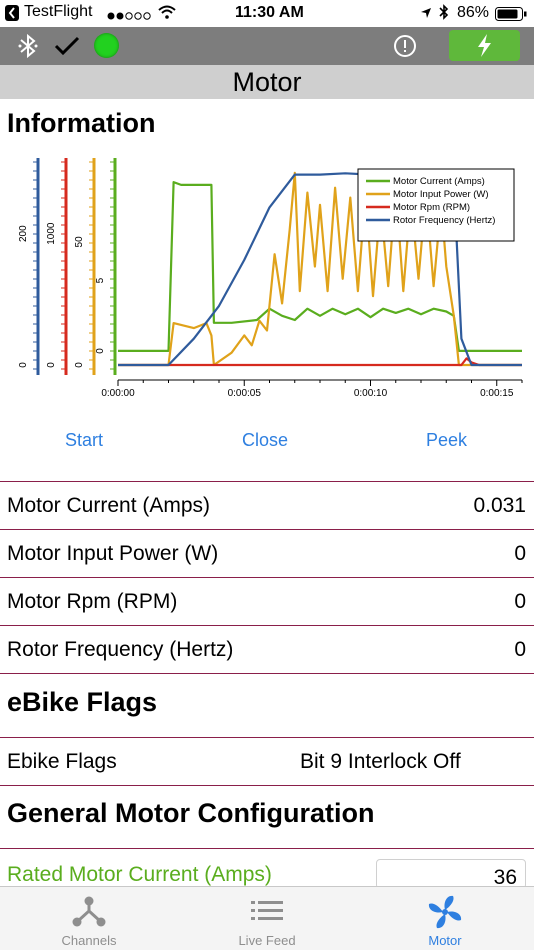 This screenshot has height=951, width=534. What do you see at coordinates (191, 813) in the screenshot?
I see `section-general-config-title: General Motor Configuration` at bounding box center [191, 813].